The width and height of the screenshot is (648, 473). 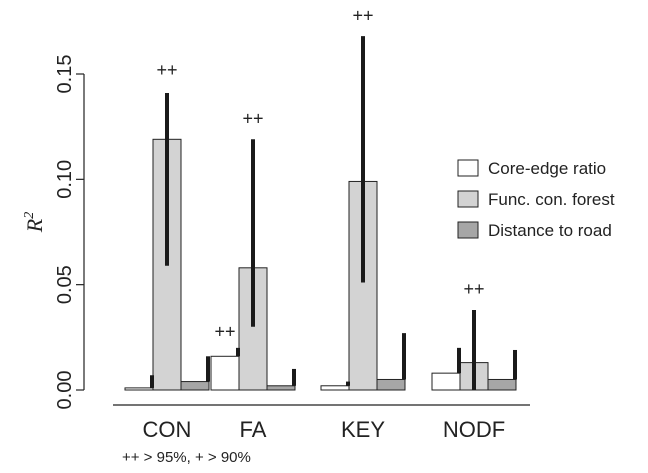 I want to click on x-tick-label: KEY, so click(x=363, y=429).